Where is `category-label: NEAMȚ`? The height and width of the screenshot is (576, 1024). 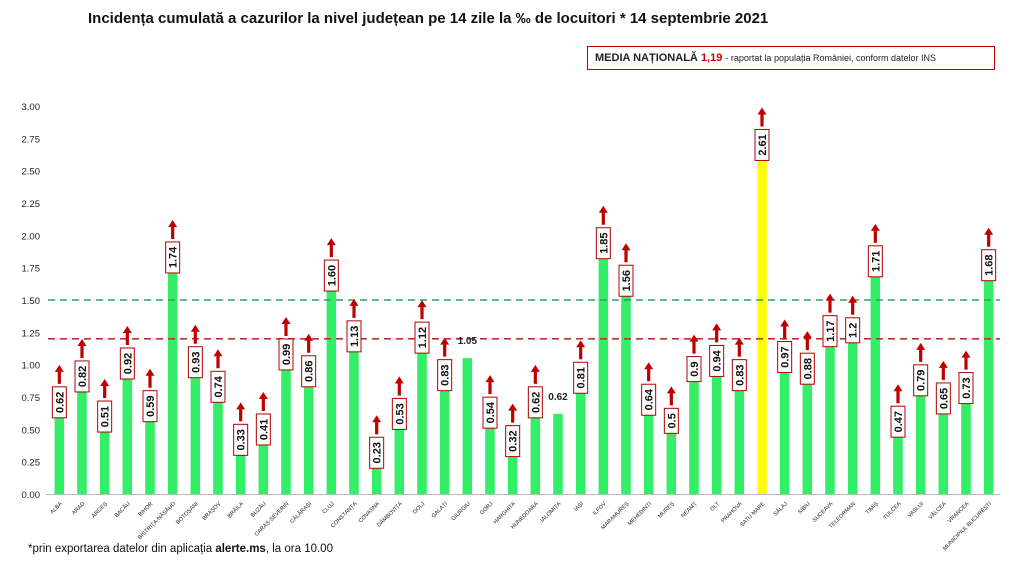
category-label: NEAMȚ is located at coordinates (689, 510).